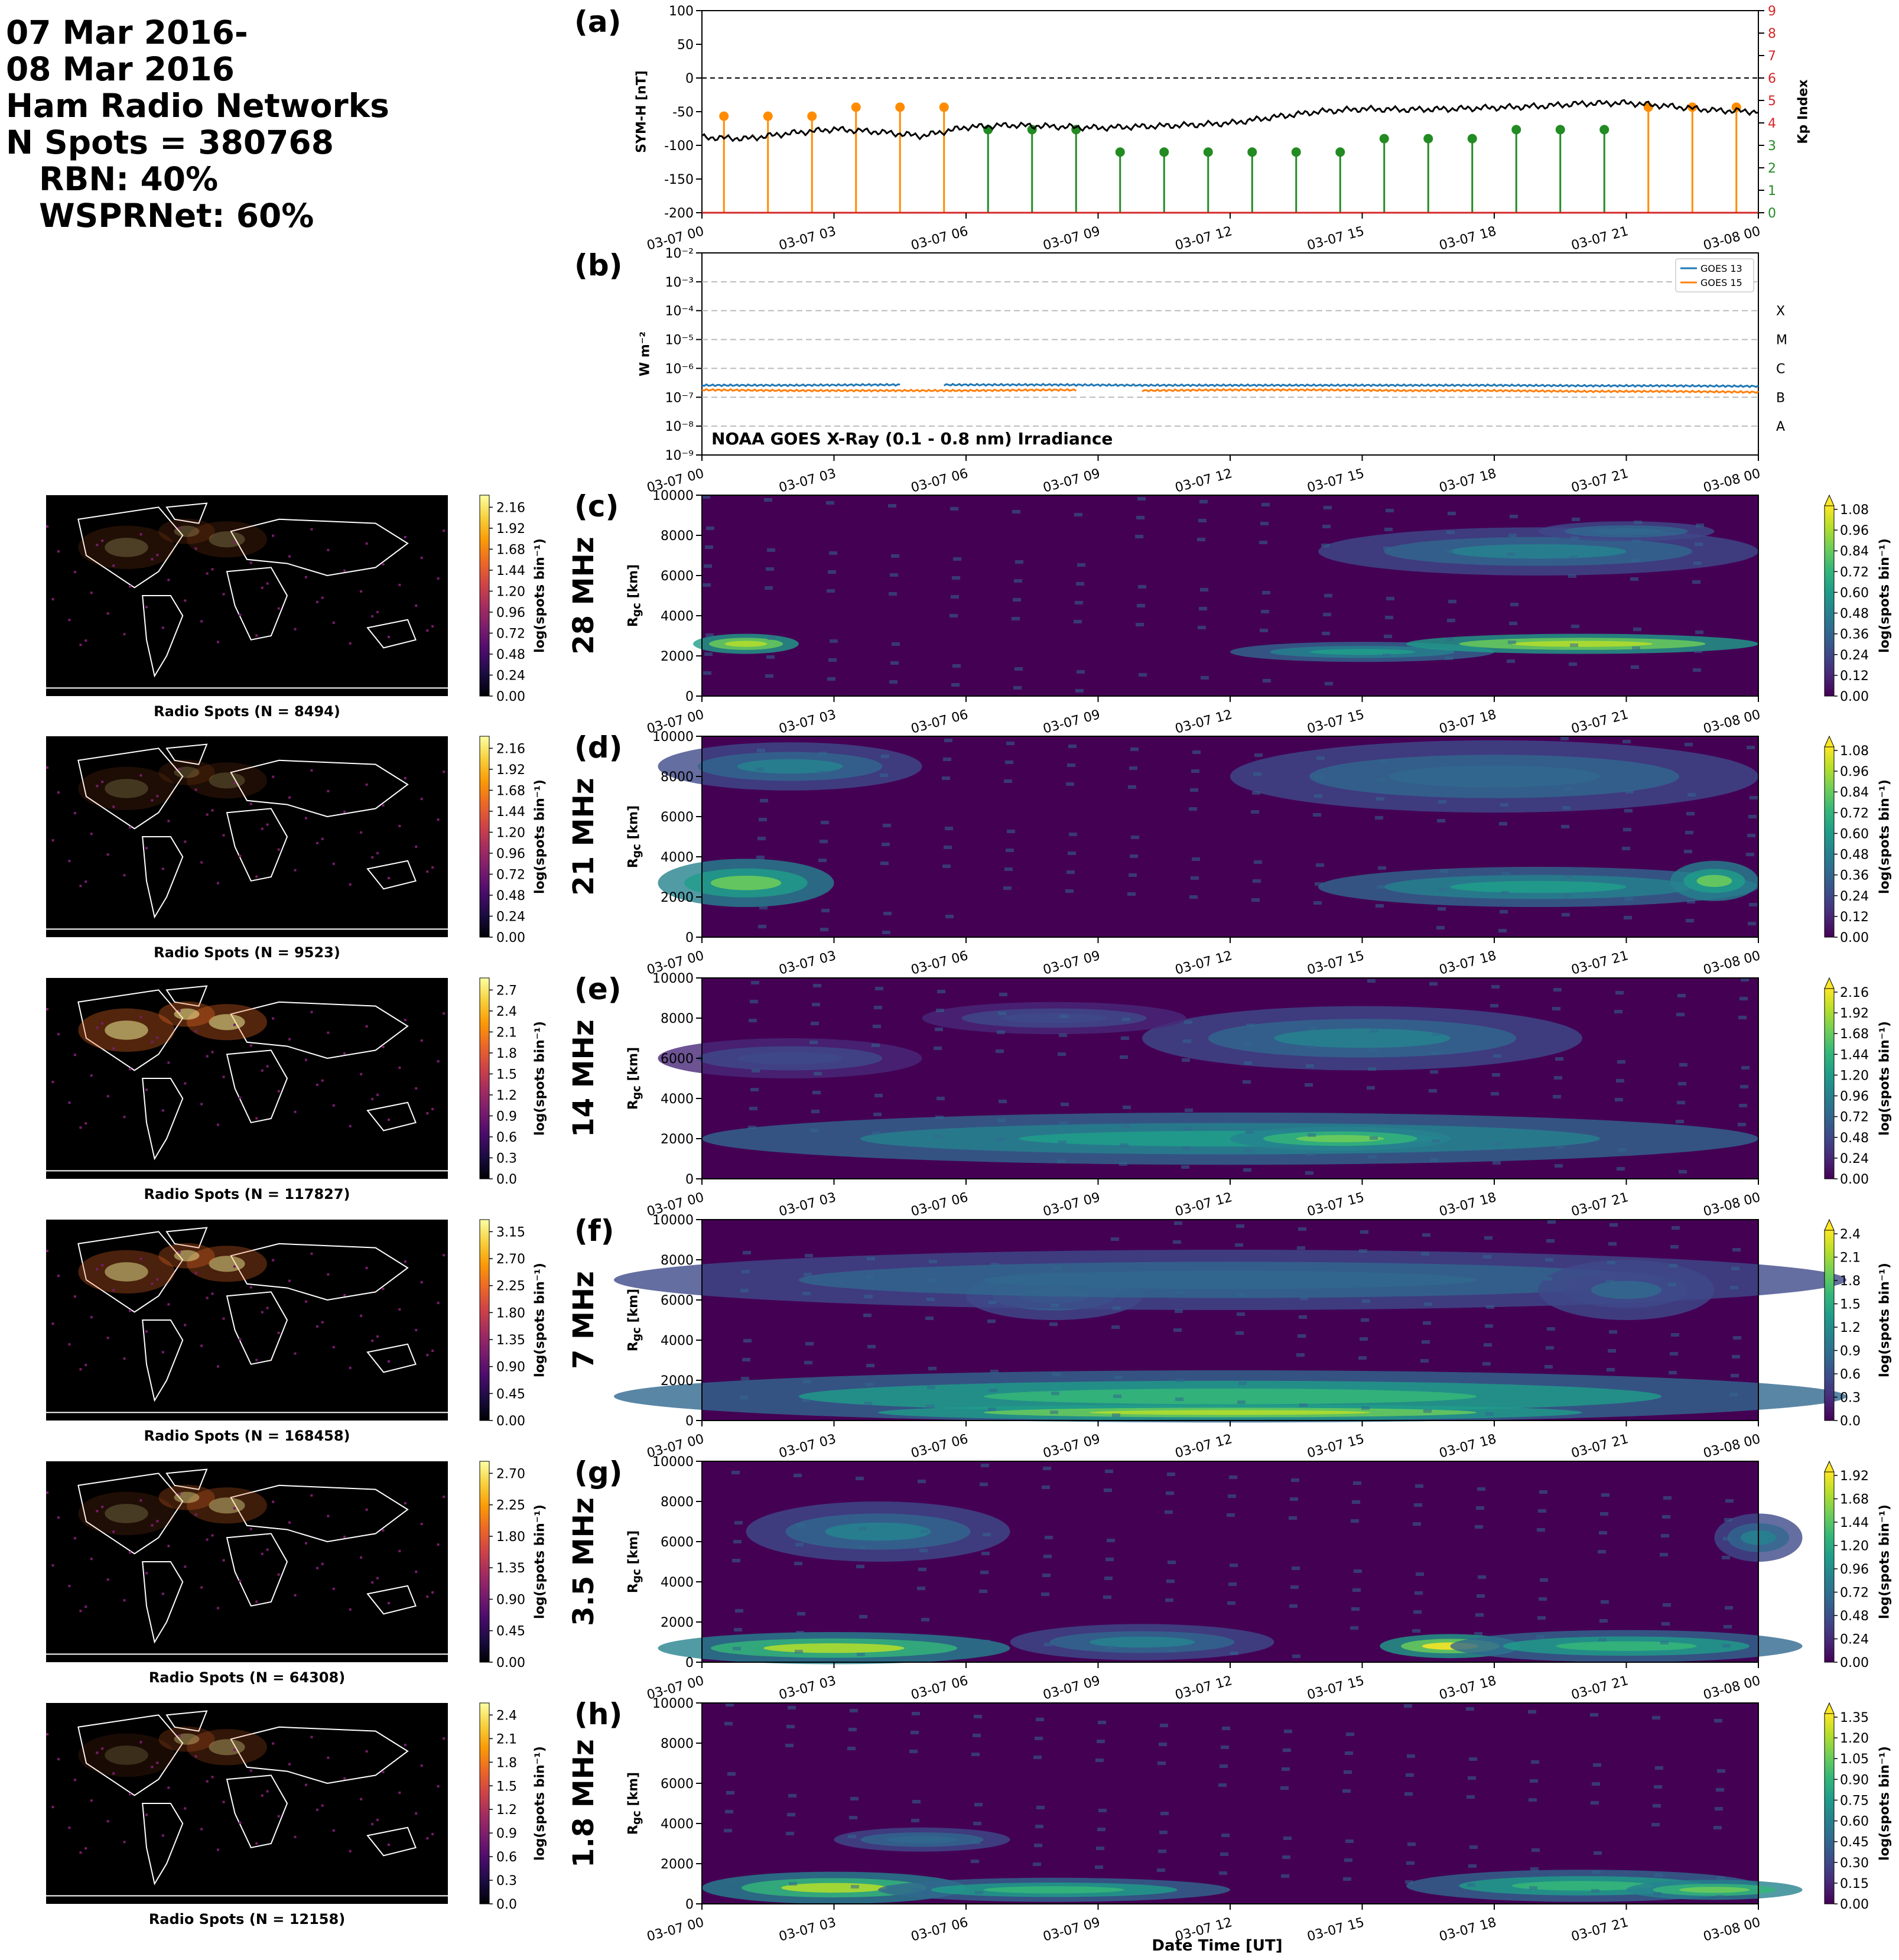 The width and height of the screenshot is (1899, 1960). What do you see at coordinates (510, 613) in the screenshot?
I see `map-cb-tick-label: 0.96` at bounding box center [510, 613].